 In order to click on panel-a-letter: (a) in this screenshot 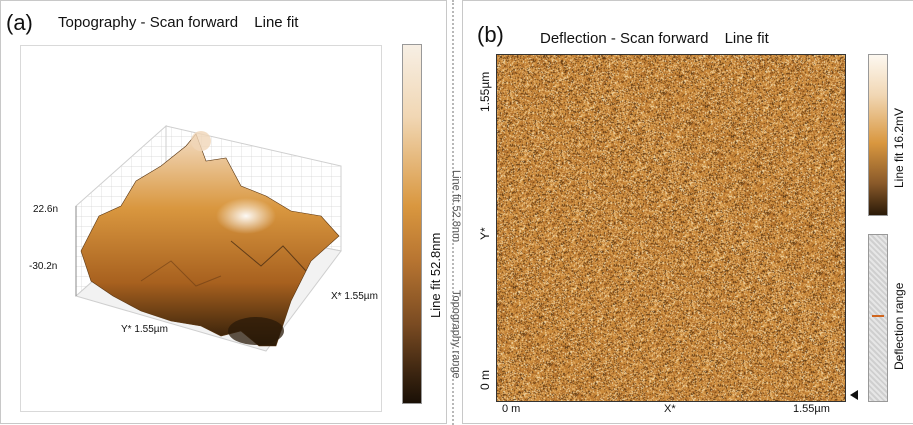, I will do `click(19, 22)`.